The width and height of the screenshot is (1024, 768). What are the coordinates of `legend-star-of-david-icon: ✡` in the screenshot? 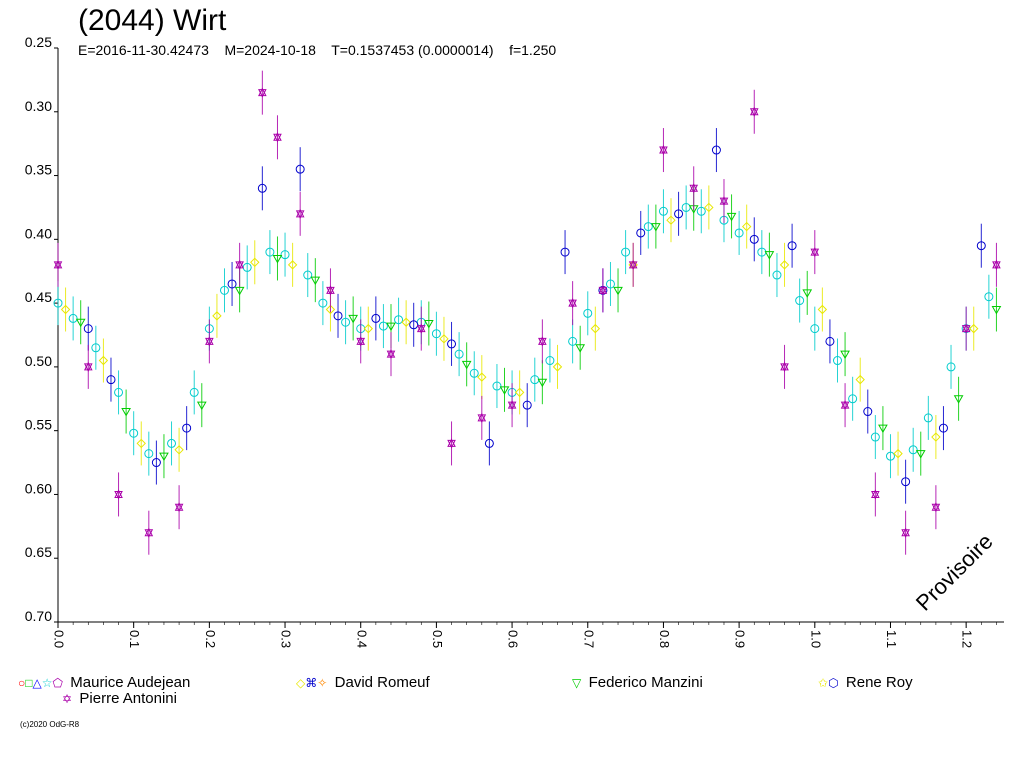 It's located at (67, 699).